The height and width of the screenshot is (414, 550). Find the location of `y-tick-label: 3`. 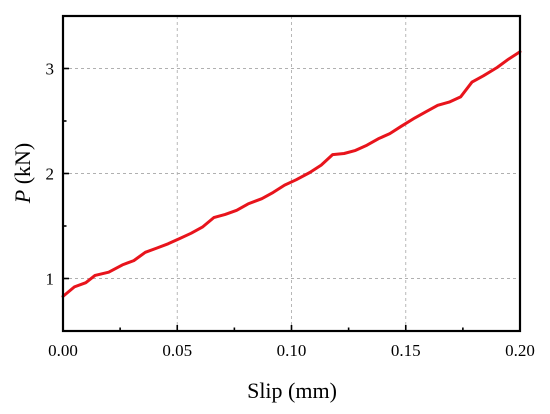

y-tick-label: 3 is located at coordinates (50, 69).